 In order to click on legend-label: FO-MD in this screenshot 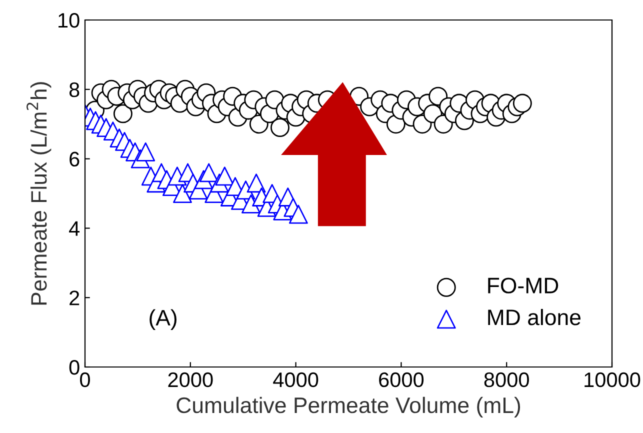, I will do `click(523, 286)`.